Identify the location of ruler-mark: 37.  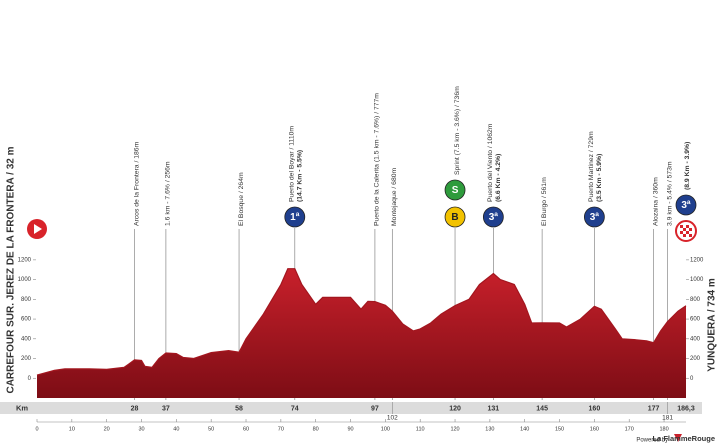
(166, 408).